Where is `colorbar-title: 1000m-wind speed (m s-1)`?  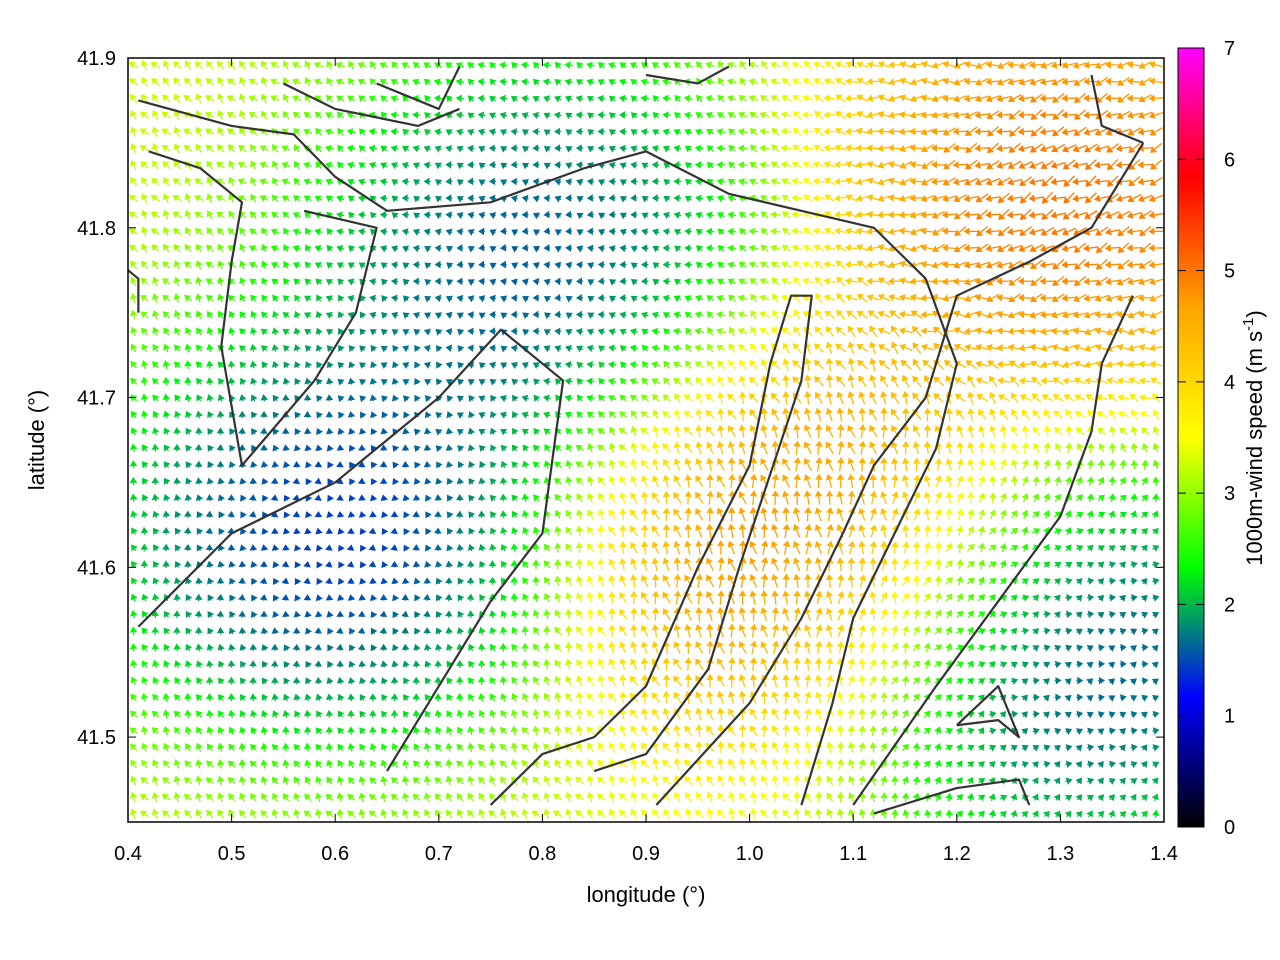 colorbar-title: 1000m-wind speed (m s-1) is located at coordinates (1253, 437).